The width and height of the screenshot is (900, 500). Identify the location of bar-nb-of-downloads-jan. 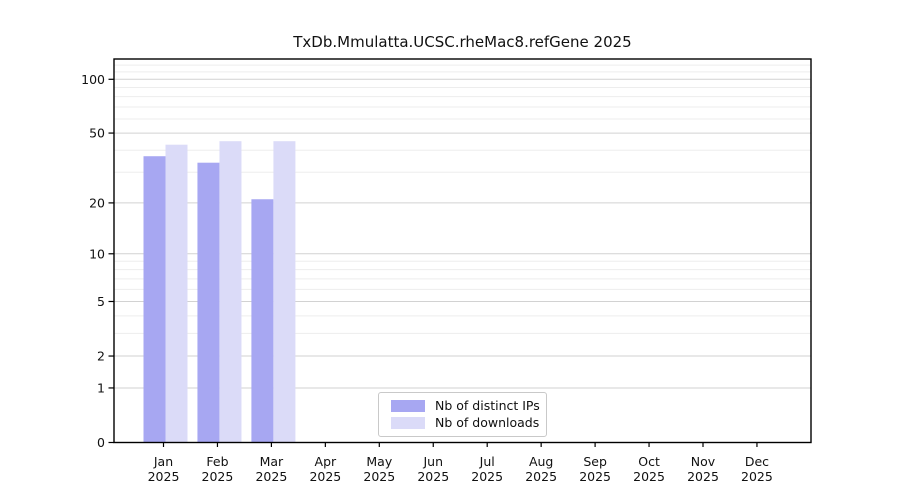
(176, 293).